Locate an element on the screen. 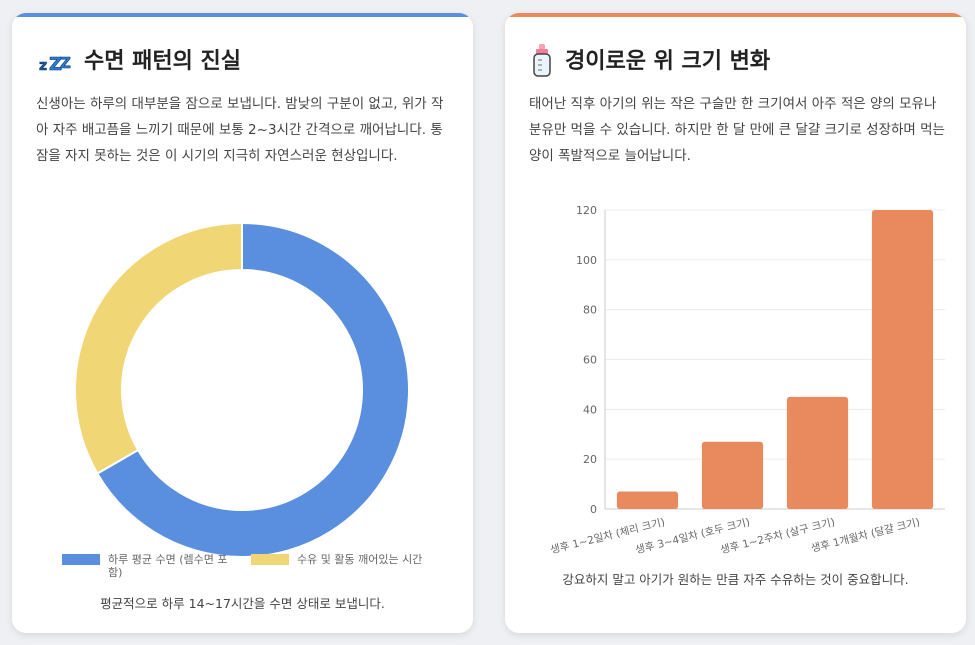  stomach-card-title: 경이로운 위 크기 변화 is located at coordinates (668, 61).